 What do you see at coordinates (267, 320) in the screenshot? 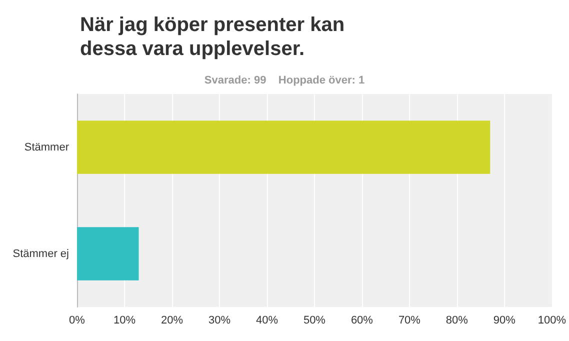
I see `x-tick-label: 40%` at bounding box center [267, 320].